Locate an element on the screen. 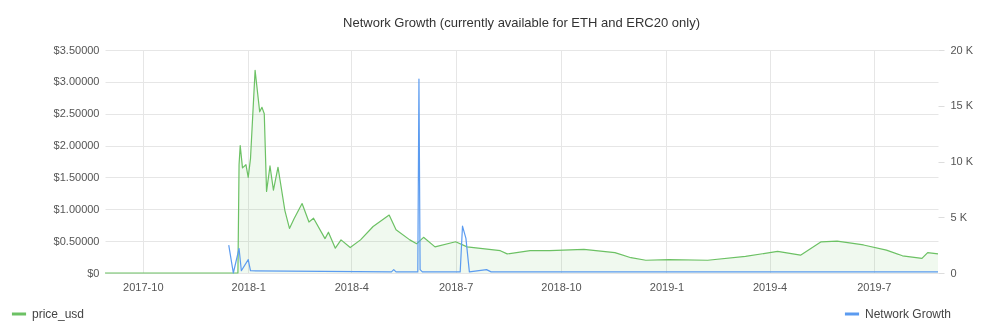 The image size is (1008, 326). x-tick-label: 2018-10 is located at coordinates (561, 286).